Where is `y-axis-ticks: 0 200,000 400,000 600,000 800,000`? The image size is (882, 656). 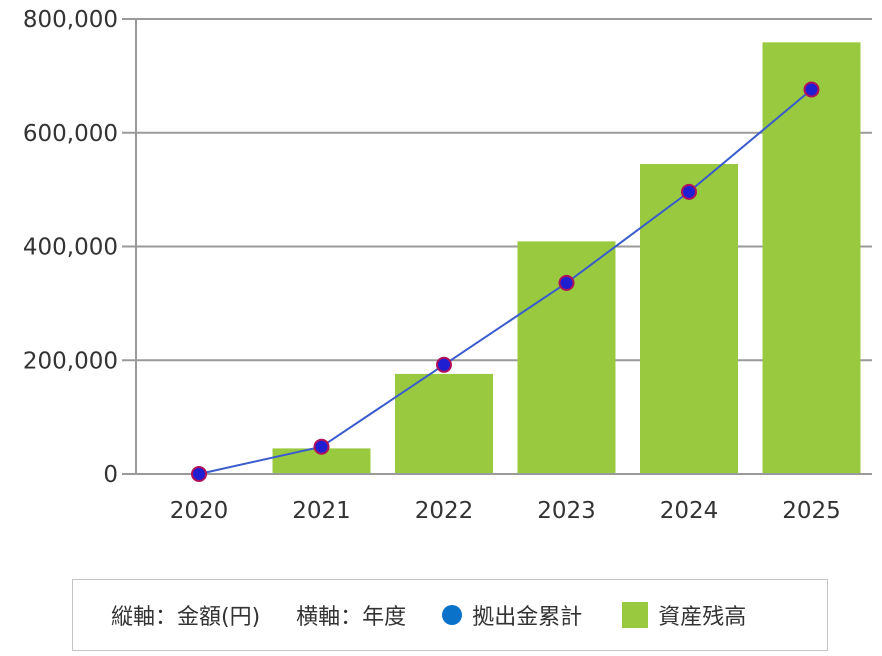
y-axis-ticks: 0 200,000 400,000 600,000 800,000 is located at coordinates (79, 247).